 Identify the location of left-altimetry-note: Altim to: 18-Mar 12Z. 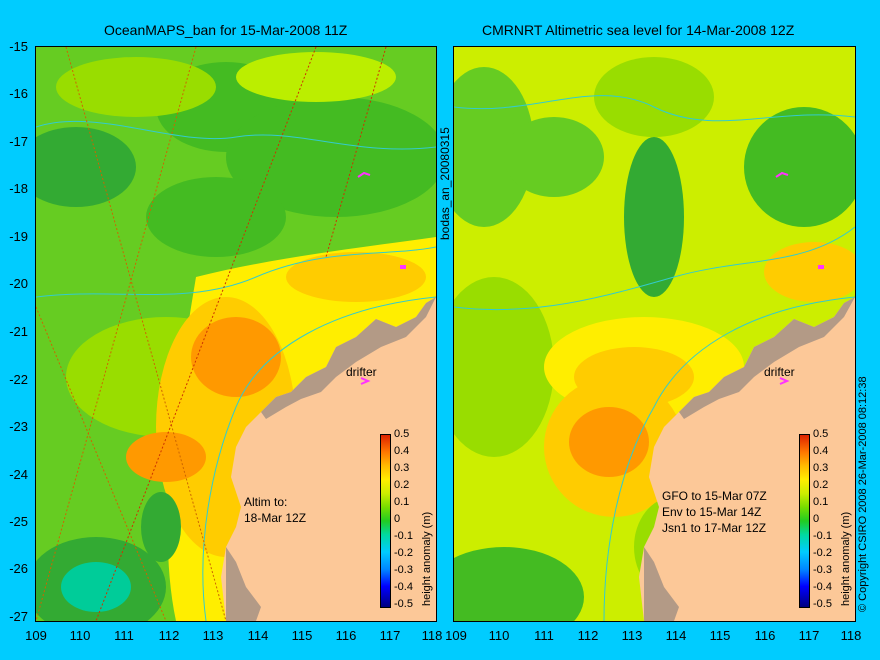
(275, 510).